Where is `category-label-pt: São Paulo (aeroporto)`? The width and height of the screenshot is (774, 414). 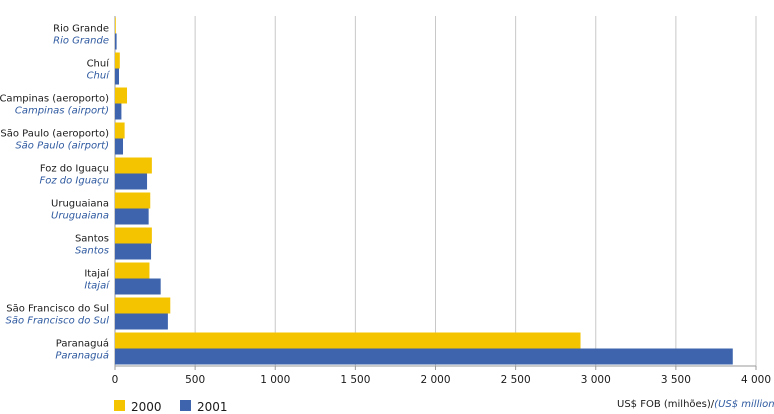 category-label-pt: São Paulo (aeroporto) is located at coordinates (54, 134).